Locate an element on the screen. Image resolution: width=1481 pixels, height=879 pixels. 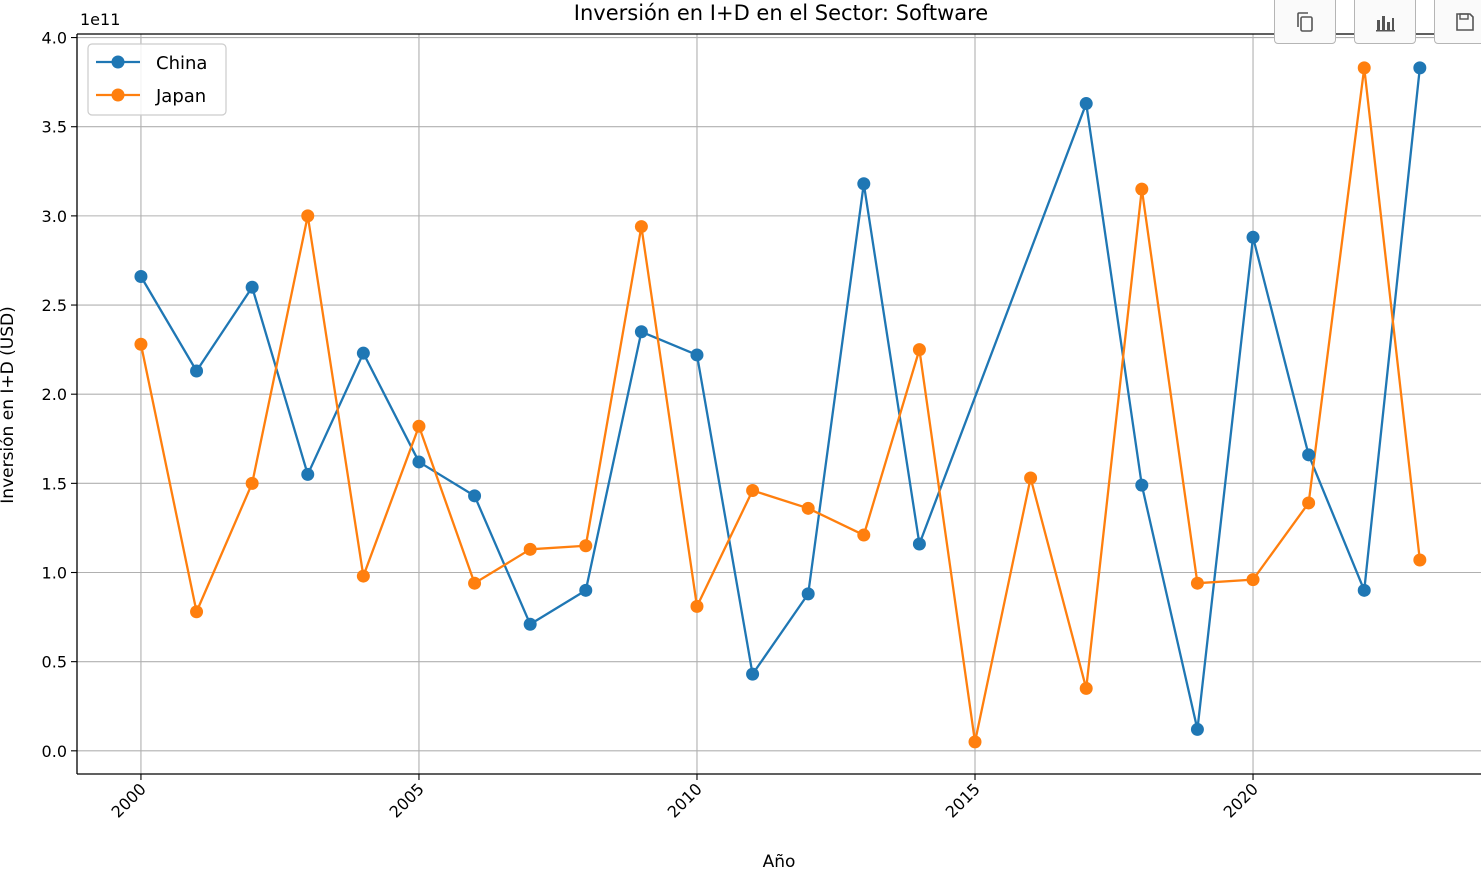
chart-title: Inversión en I+D en el Sector: Software is located at coordinates (781, 13).